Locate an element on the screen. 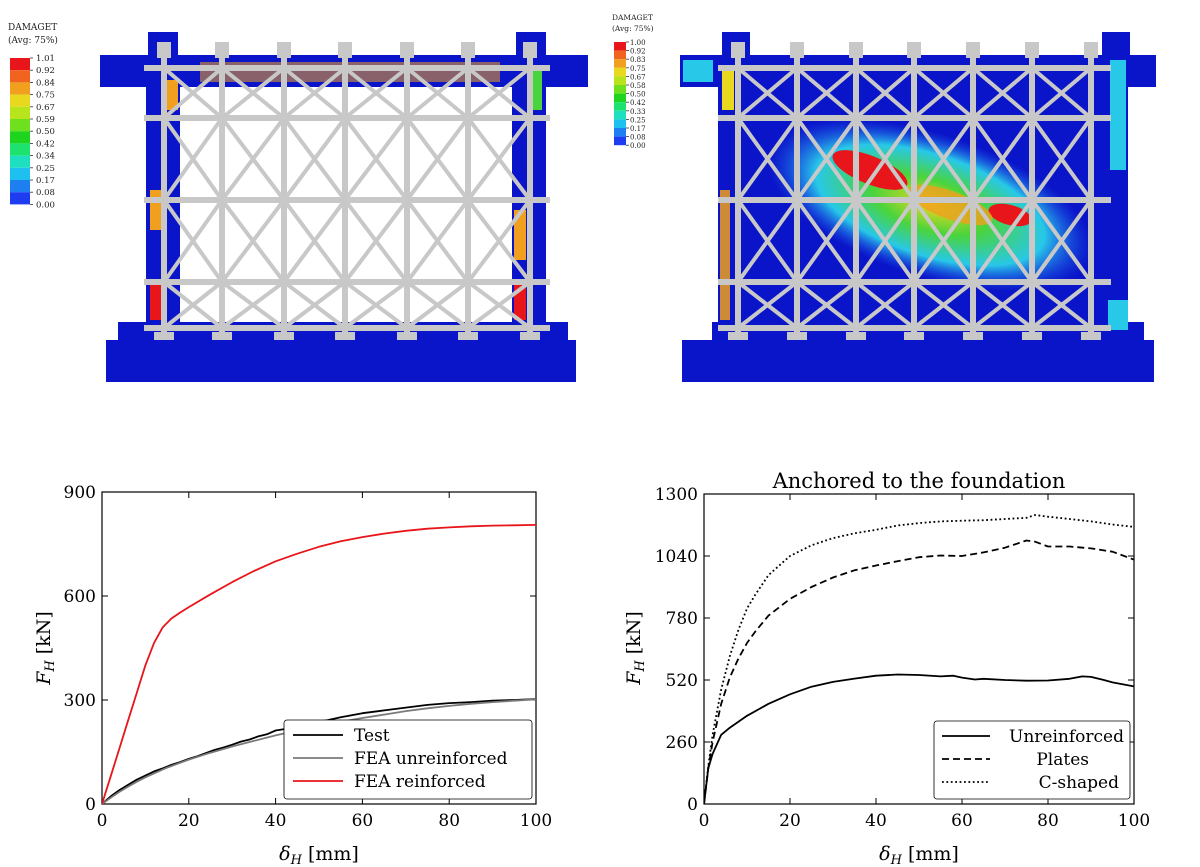 The height and width of the screenshot is (867, 1200). plot-frame is located at coordinates (319, 648).